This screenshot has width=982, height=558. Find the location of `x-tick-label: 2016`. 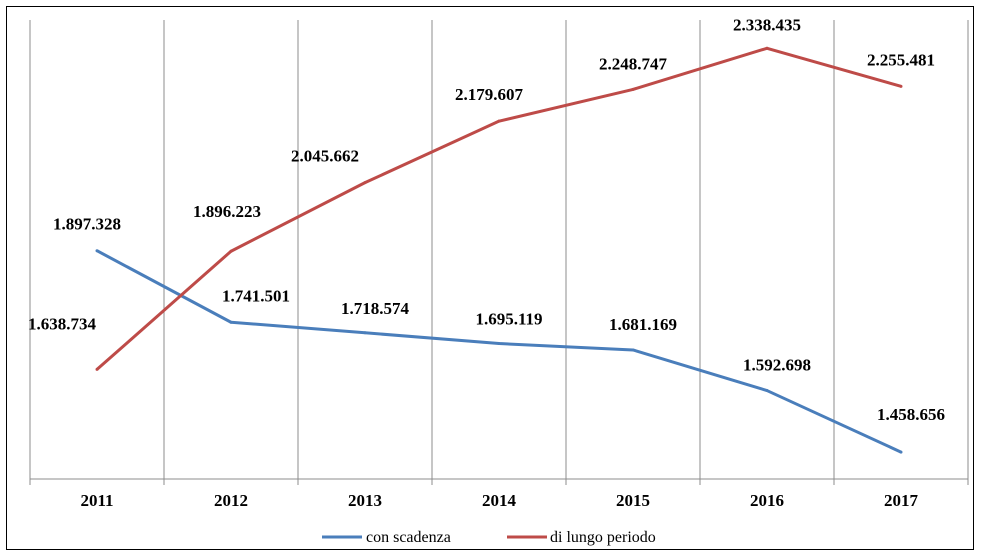

x-tick-label: 2016 is located at coordinates (767, 500).